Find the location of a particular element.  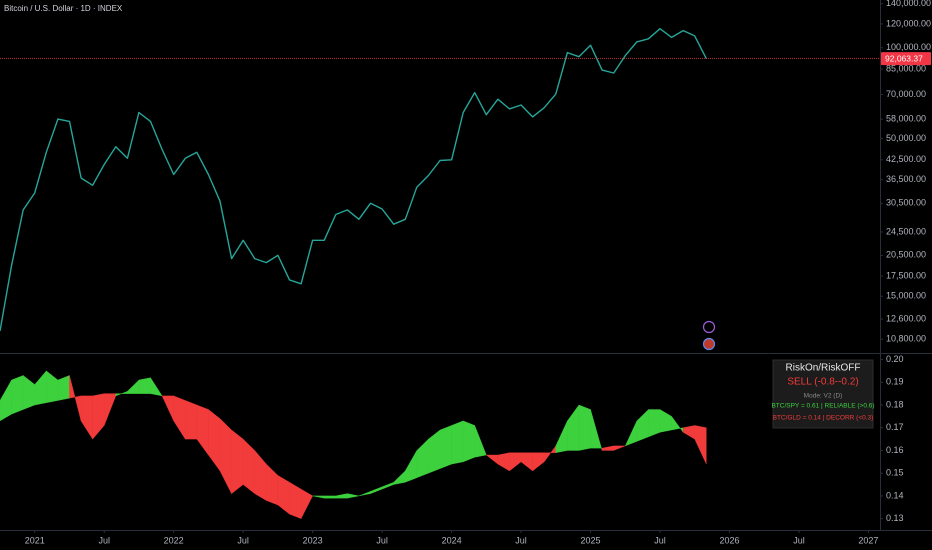

info-panel-text: BTC/GLD = 0.14 | DECORR (<0.3) is located at coordinates (823, 418).